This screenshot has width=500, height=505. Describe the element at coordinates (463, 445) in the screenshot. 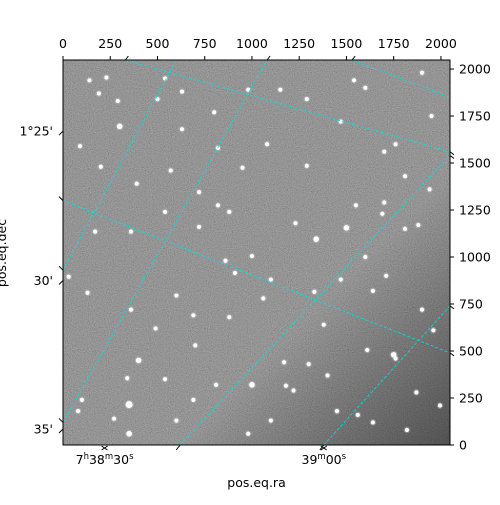

I see `y-pixel-tick-label: 0` at that location.